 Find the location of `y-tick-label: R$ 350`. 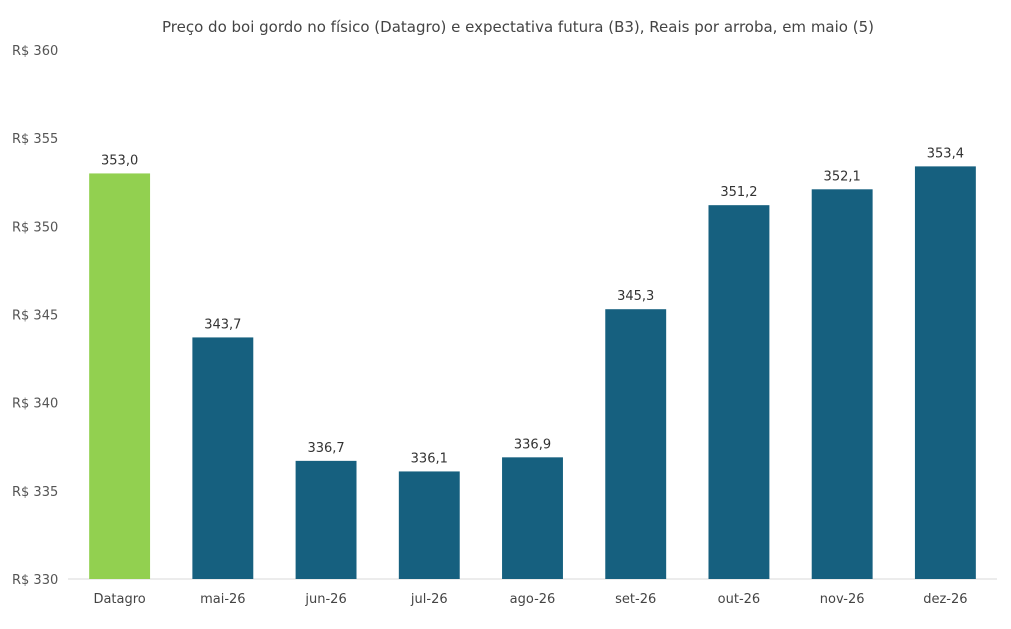

y-tick-label: R$ 350 is located at coordinates (35, 227).